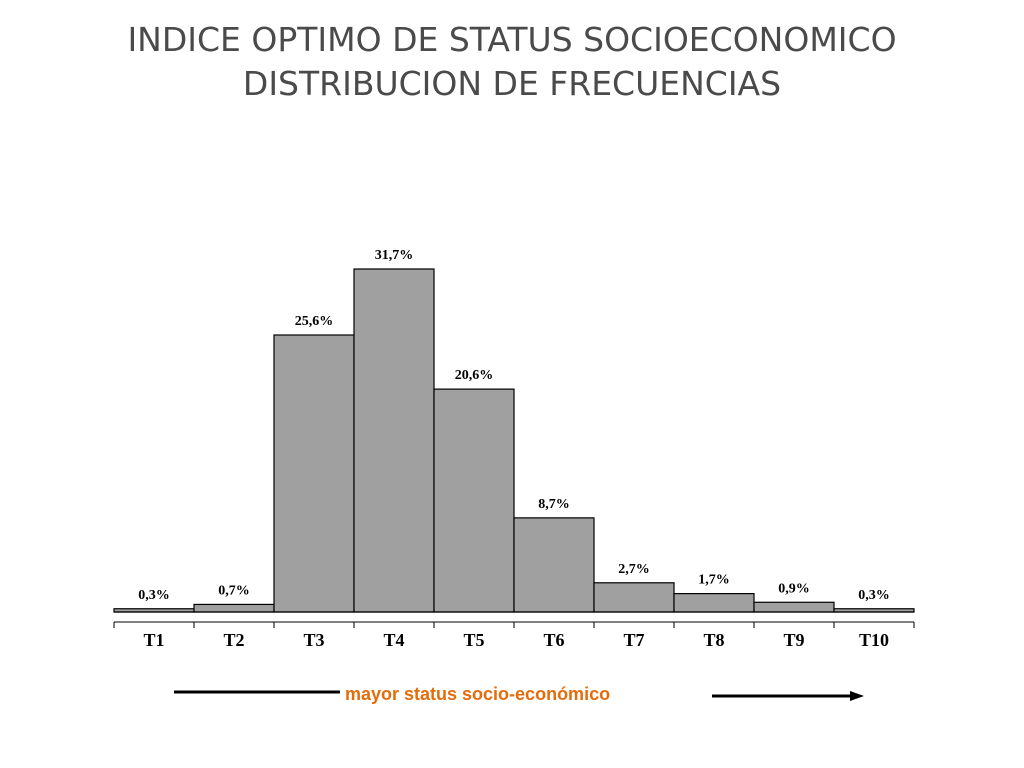 The width and height of the screenshot is (1024, 768). I want to click on x-tick-label-t6: T6, so click(553, 640).